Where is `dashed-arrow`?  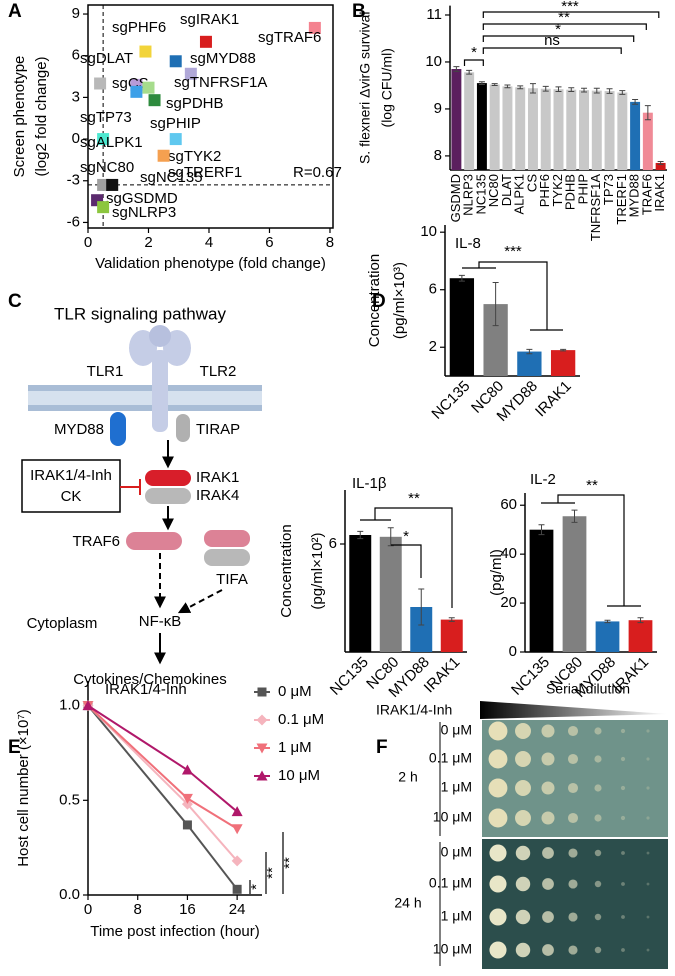 dashed-arrow is located at coordinates (200, 601).